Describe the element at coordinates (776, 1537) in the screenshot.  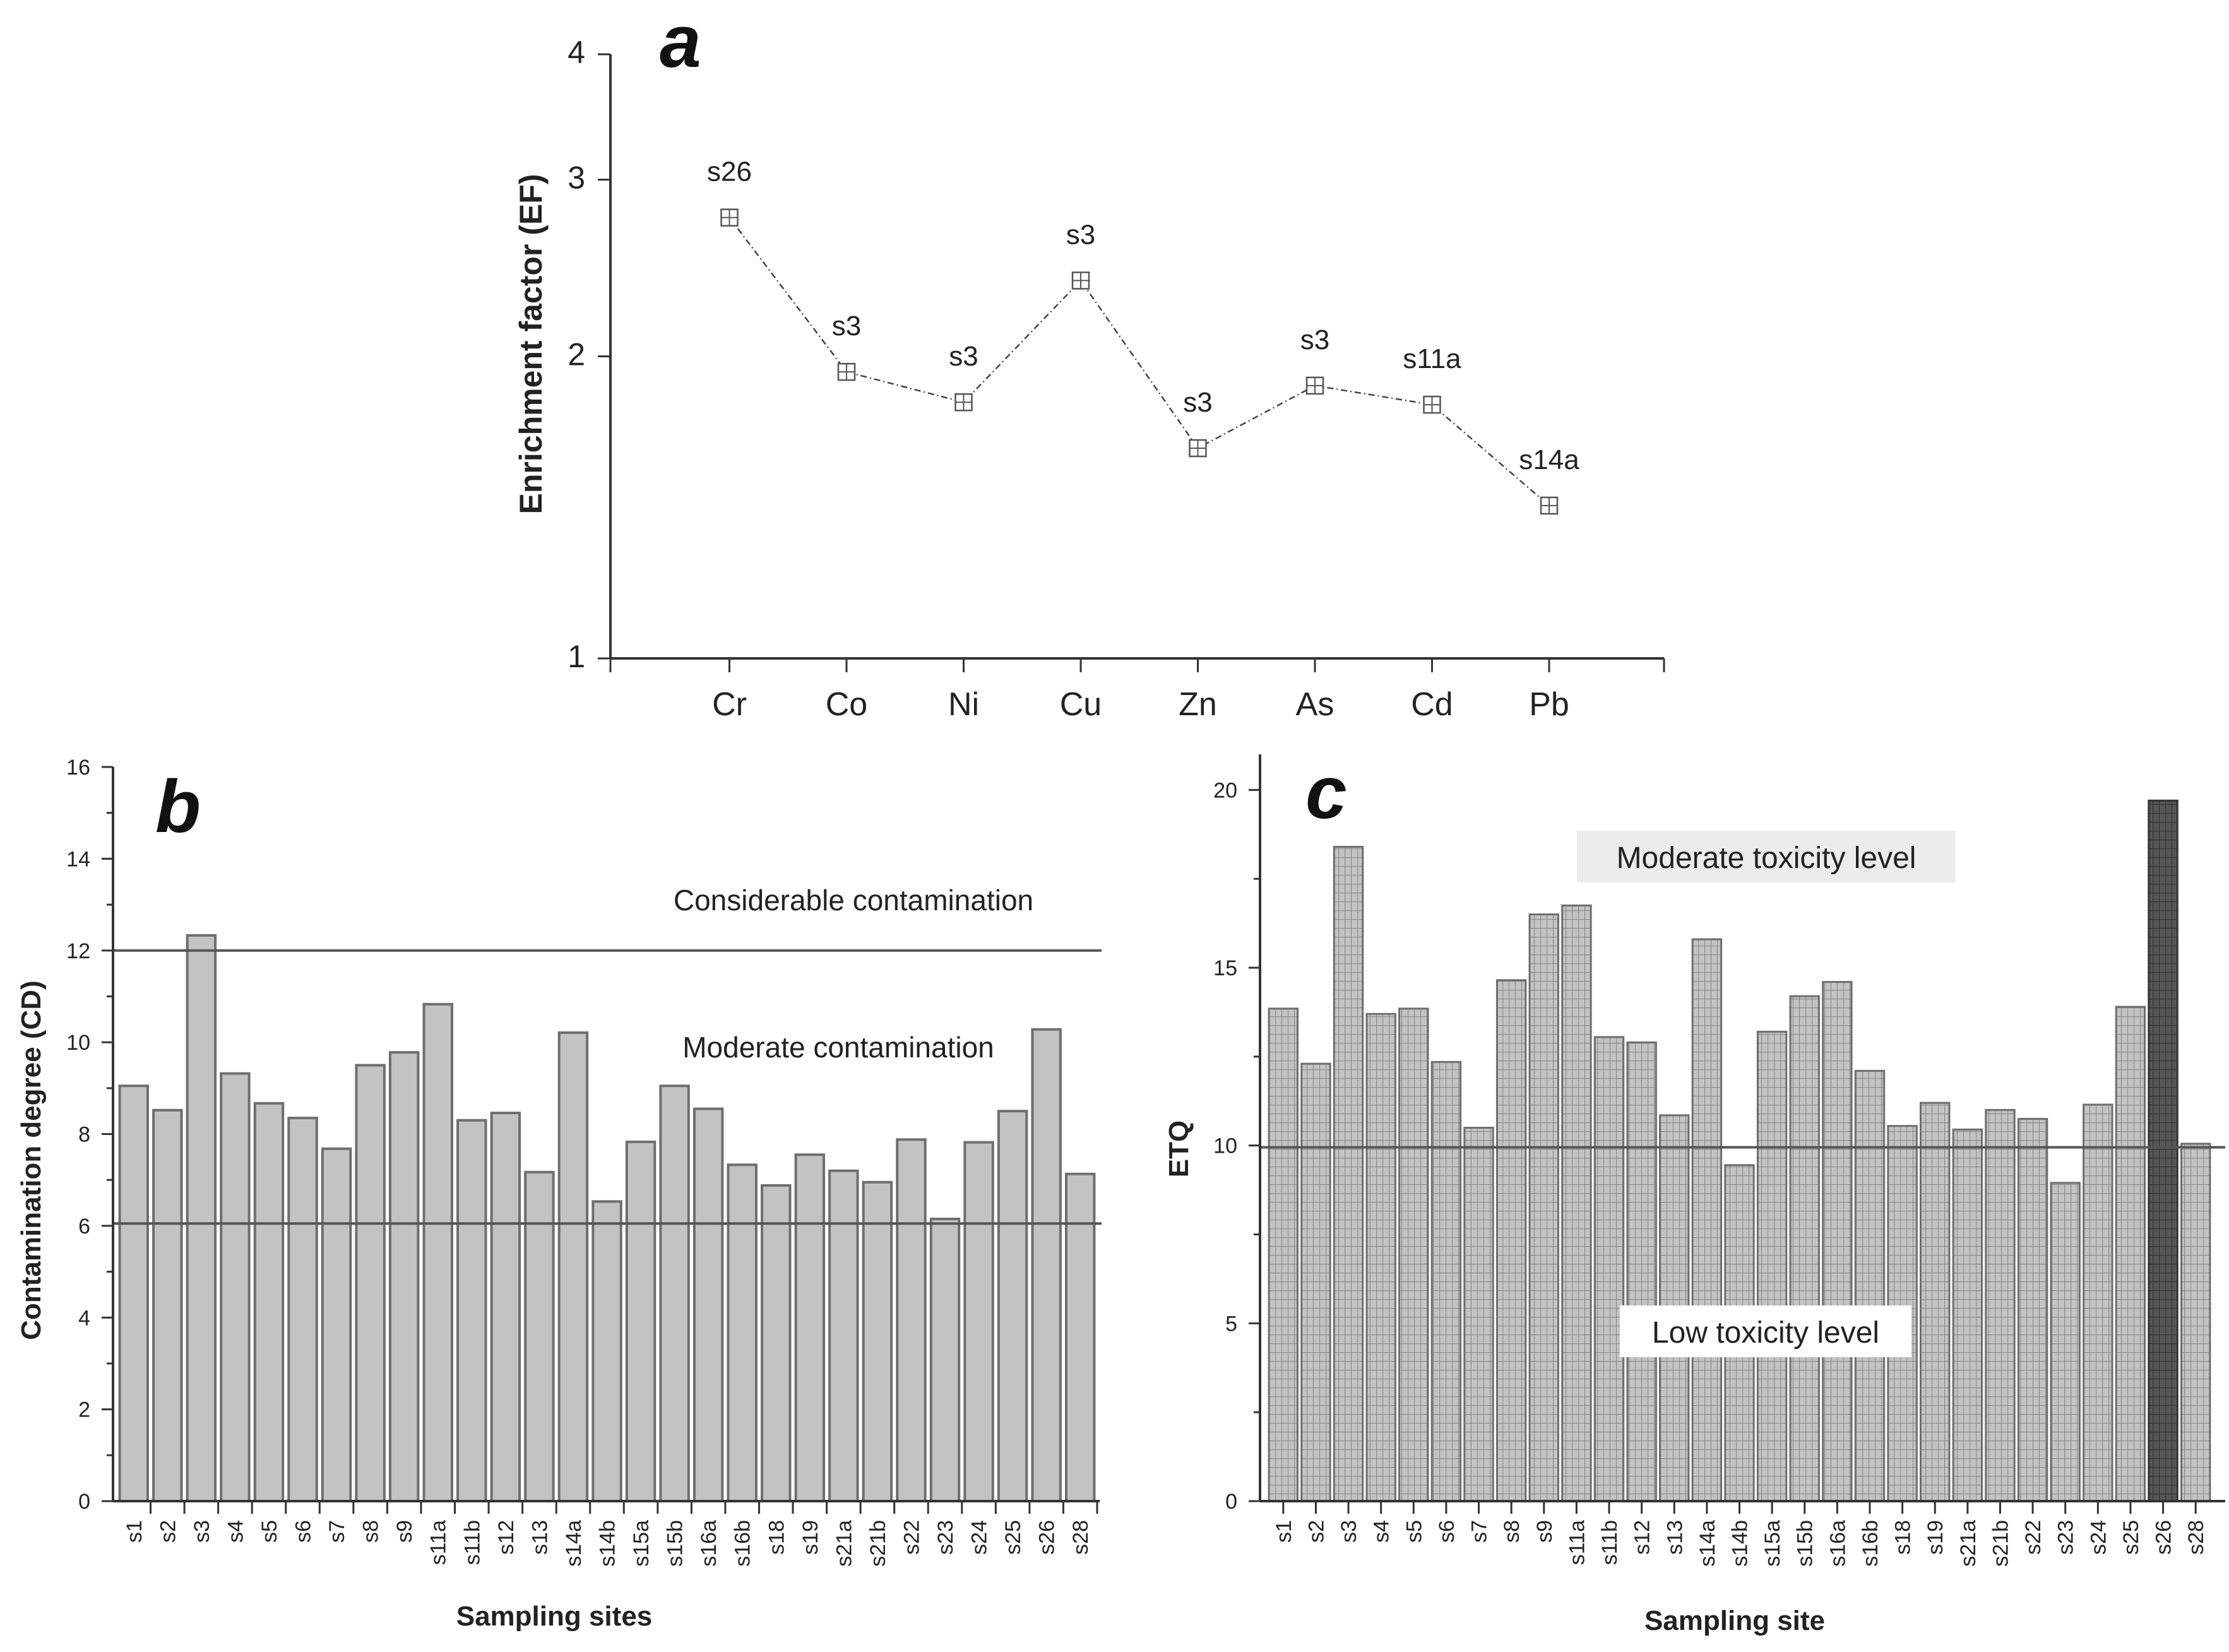
I see `panel-b-site-label: s18` at that location.